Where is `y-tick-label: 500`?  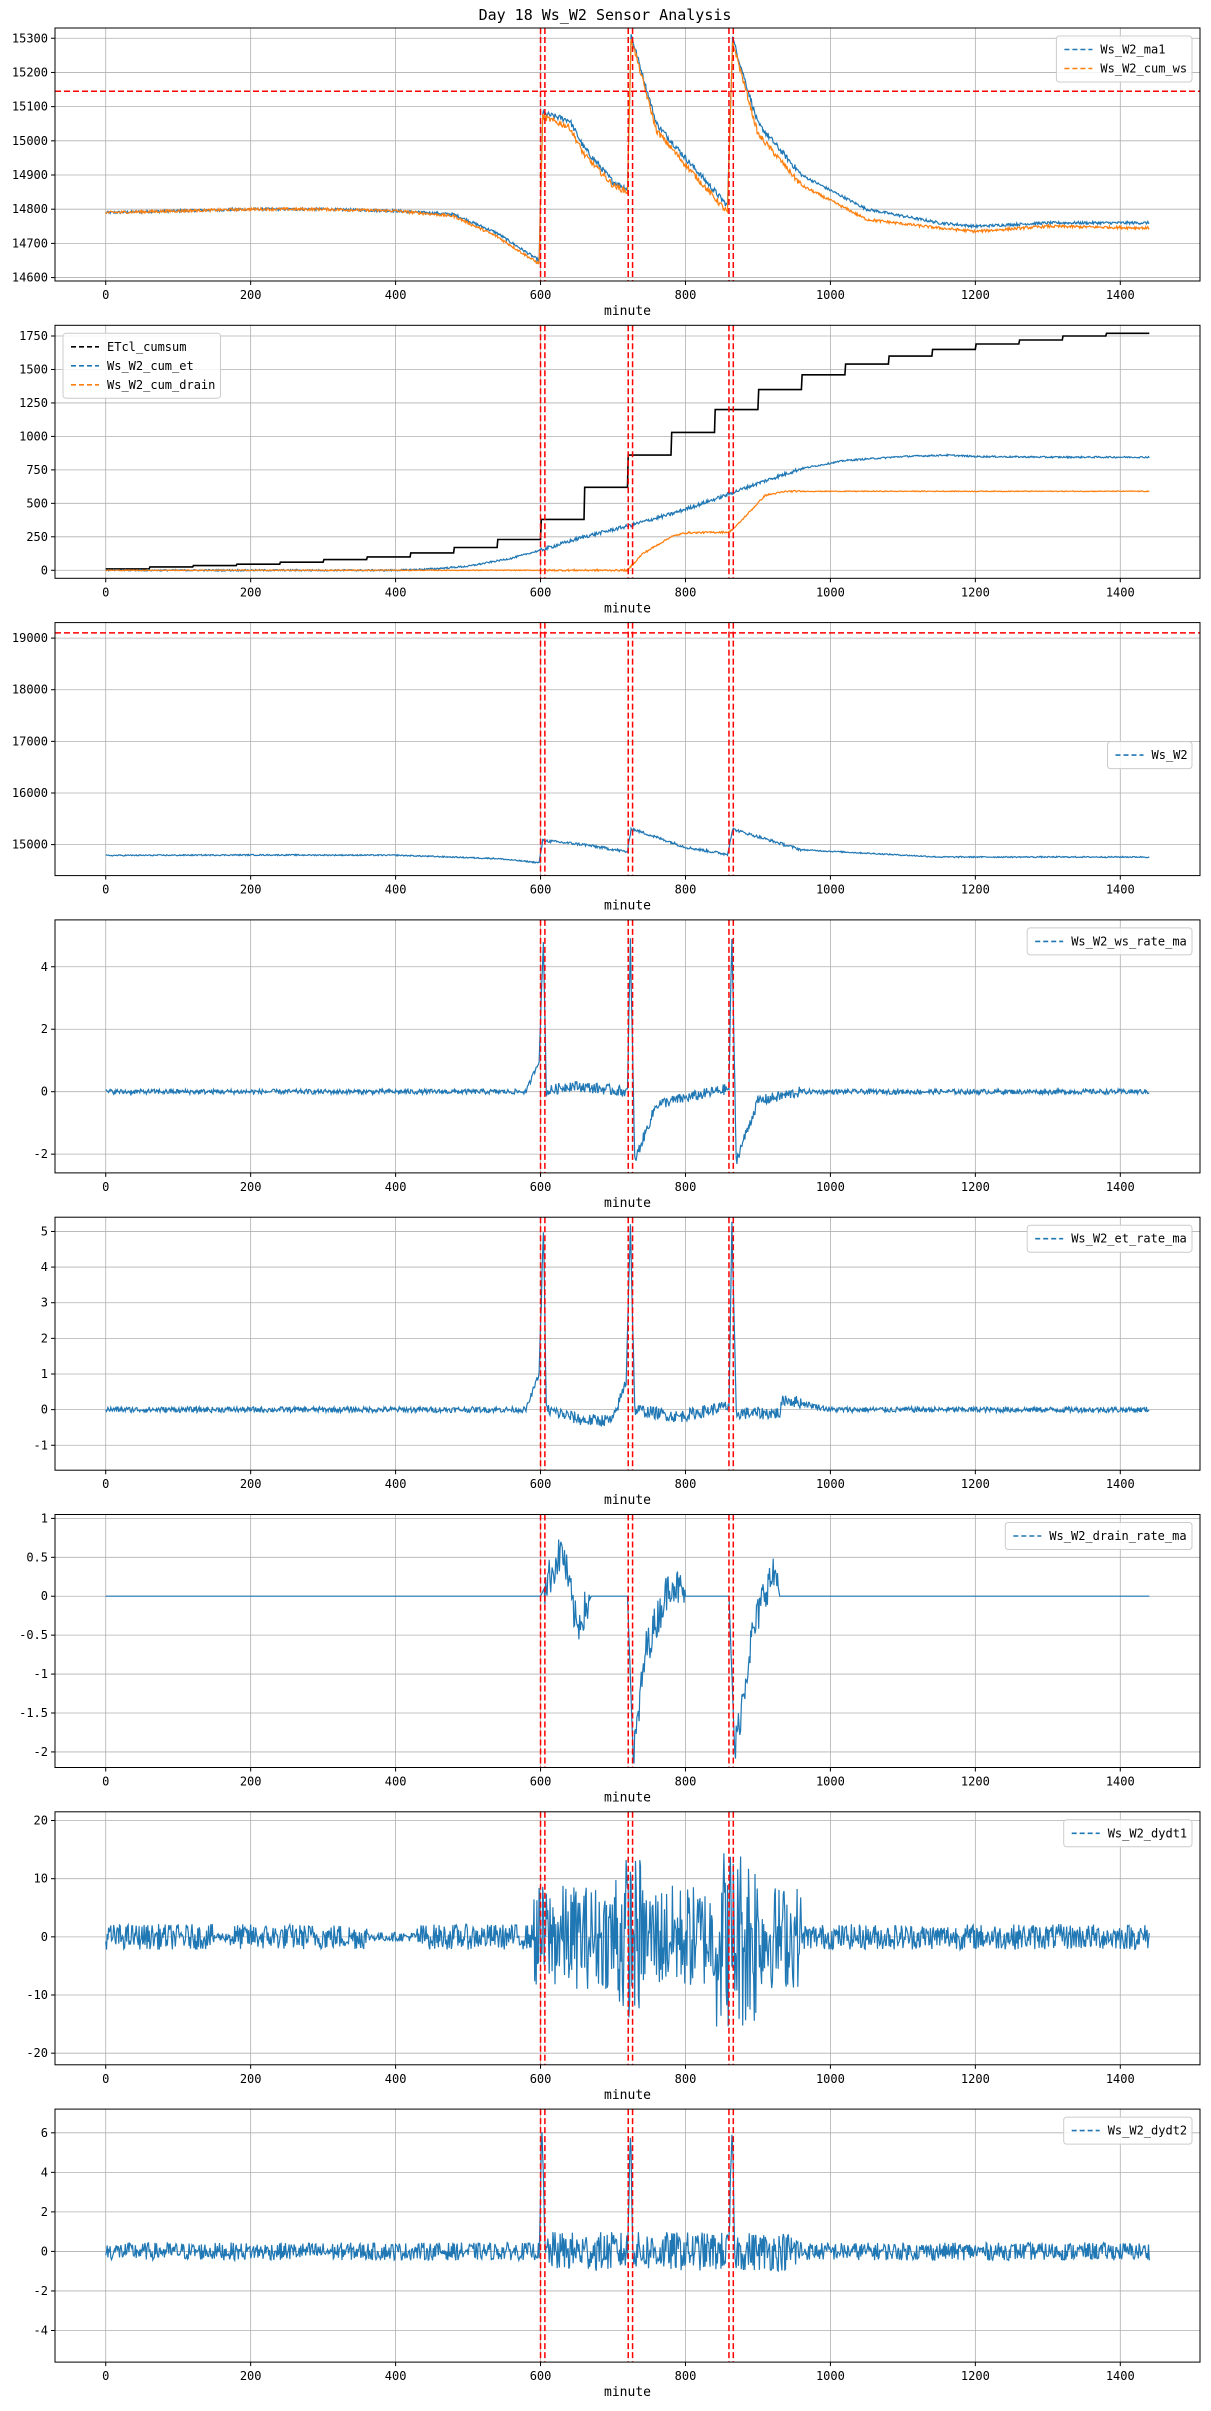
y-tick-label: 500 is located at coordinates (37, 503).